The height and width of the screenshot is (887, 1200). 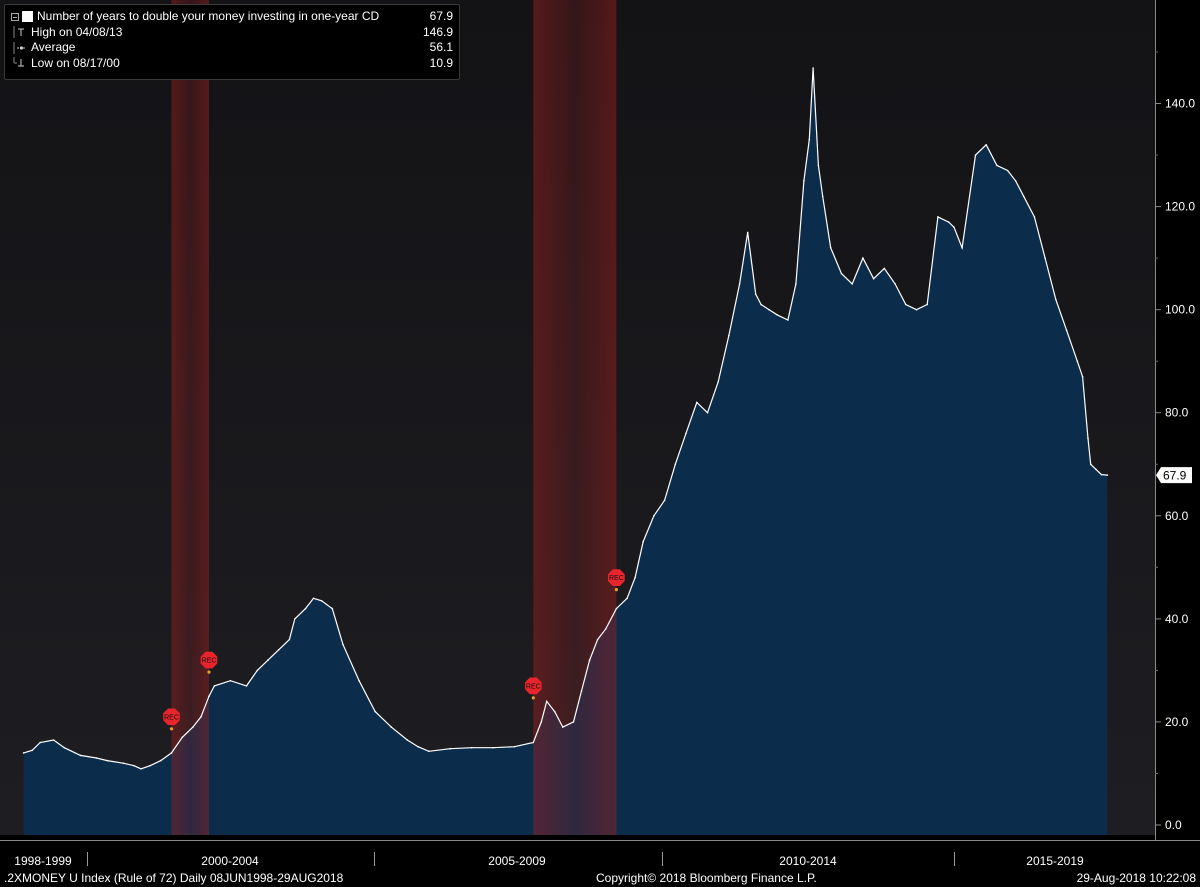 I want to click on series-swatch-icon, so click(x=27, y=17).